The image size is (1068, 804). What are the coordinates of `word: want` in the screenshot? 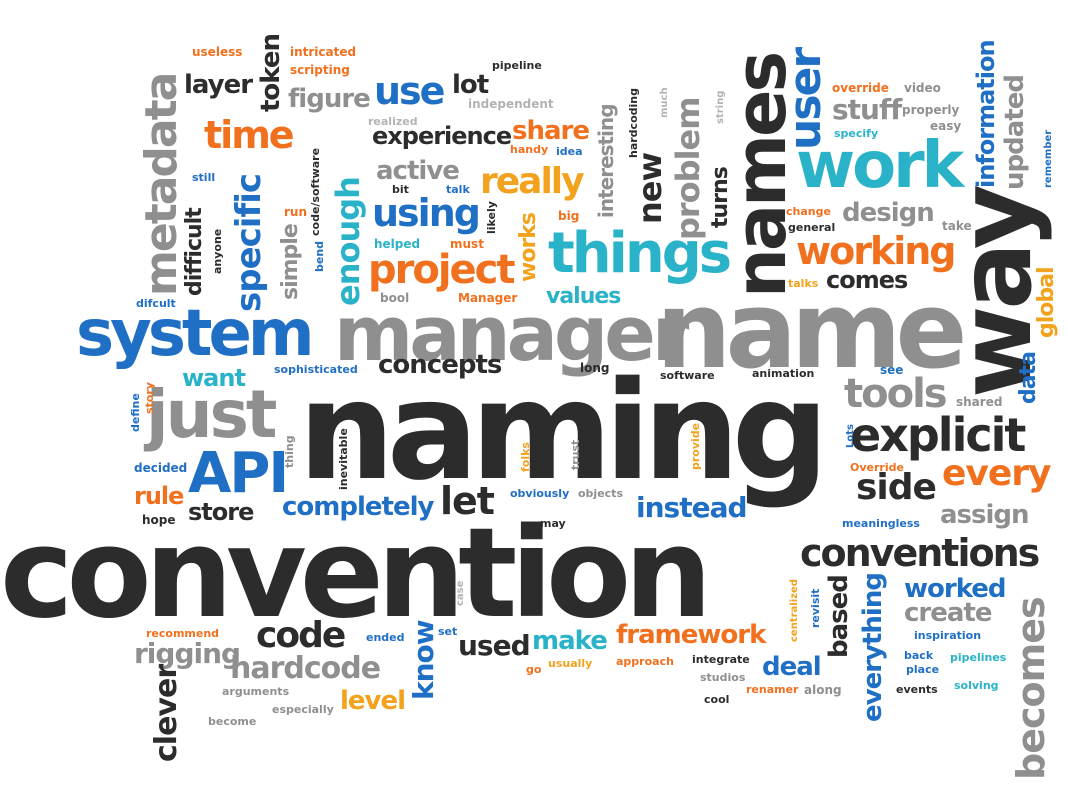 It's located at (214, 378).